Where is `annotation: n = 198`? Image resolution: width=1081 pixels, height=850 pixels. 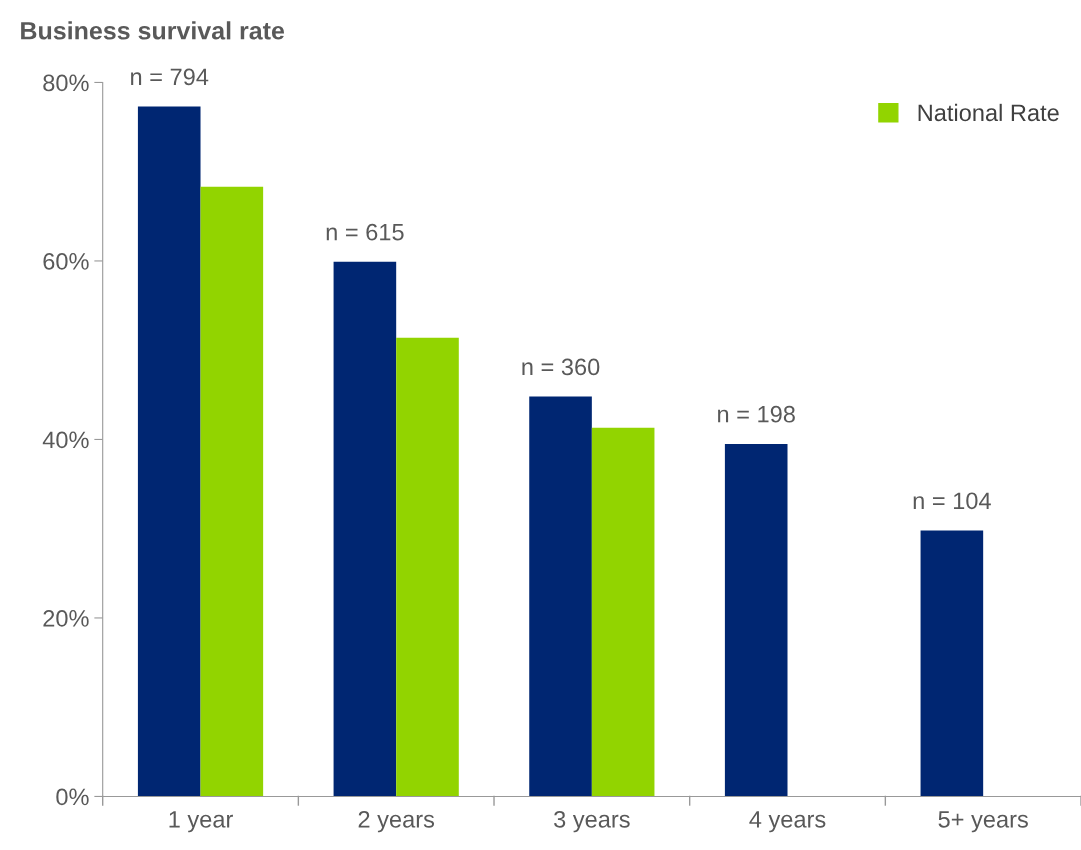 annotation: n = 198 is located at coordinates (756, 414).